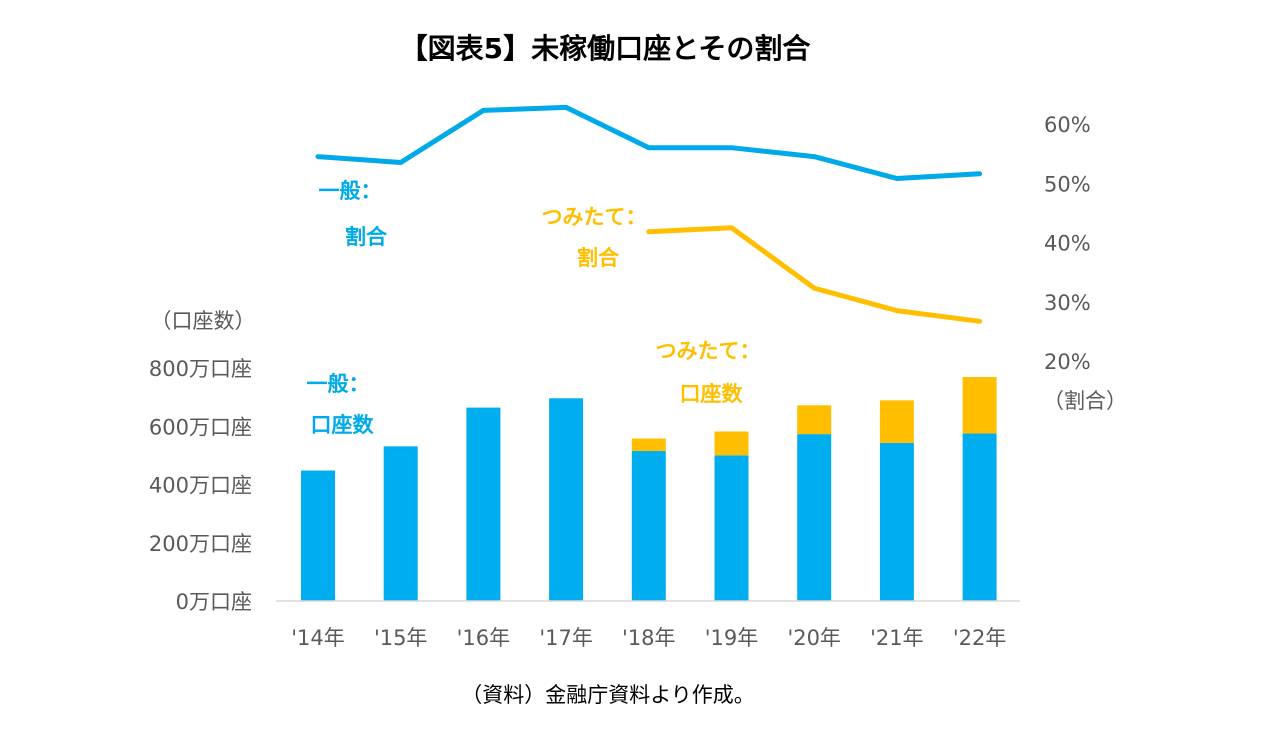 This screenshot has height=754, width=1269. I want to click on left-axis-label: （口座数）, so click(203, 321).